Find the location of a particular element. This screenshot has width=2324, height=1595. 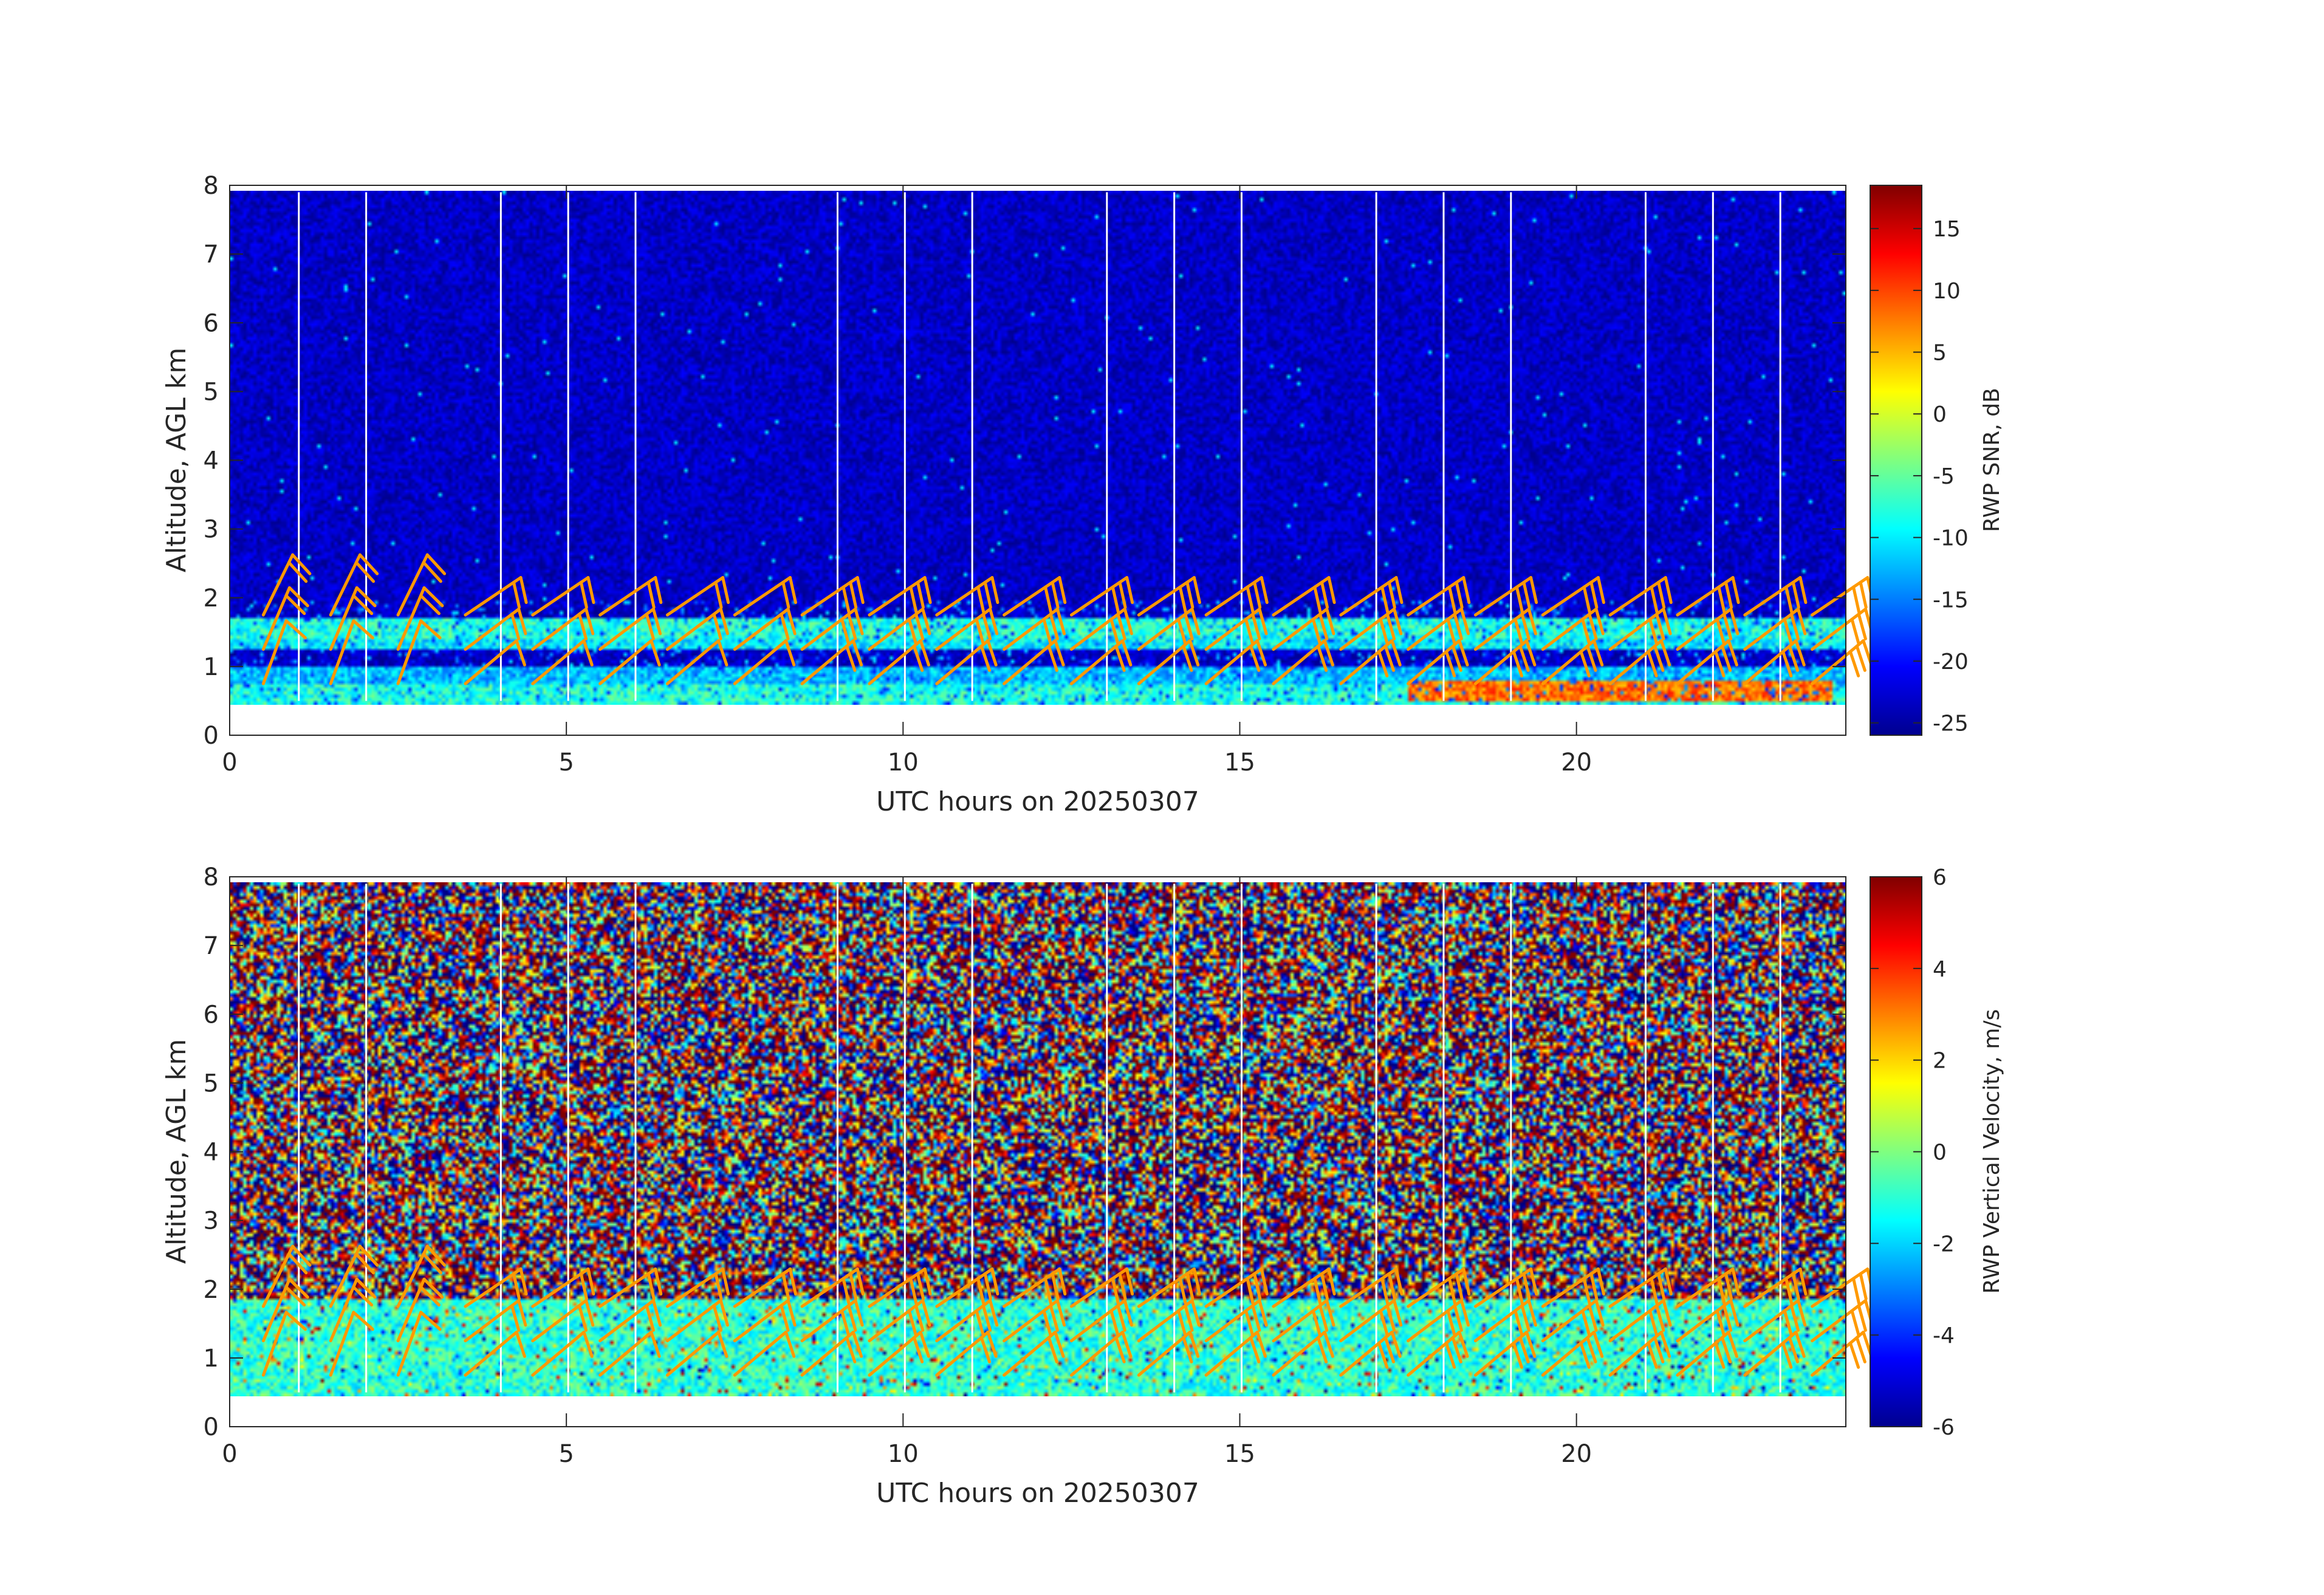

x-tick-label: 5 is located at coordinates (566, 763).